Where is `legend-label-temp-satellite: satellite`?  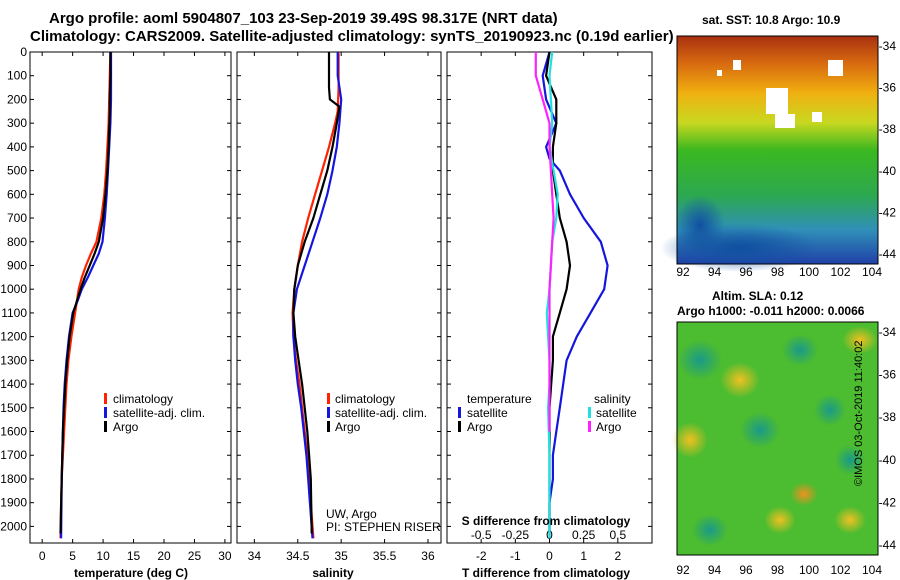
legend-label-temp-satellite: satellite is located at coordinates (487, 413).